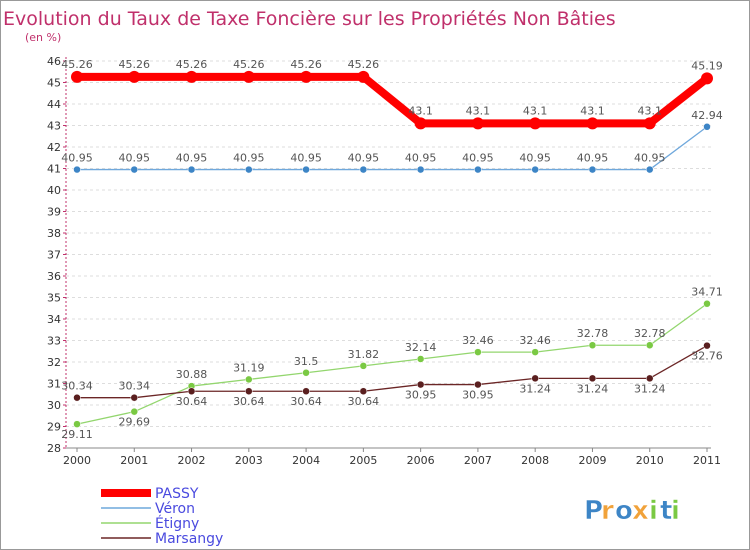 The height and width of the screenshot is (550, 750). What do you see at coordinates (54, 298) in the screenshot?
I see `y-tick-label: 35` at bounding box center [54, 298].